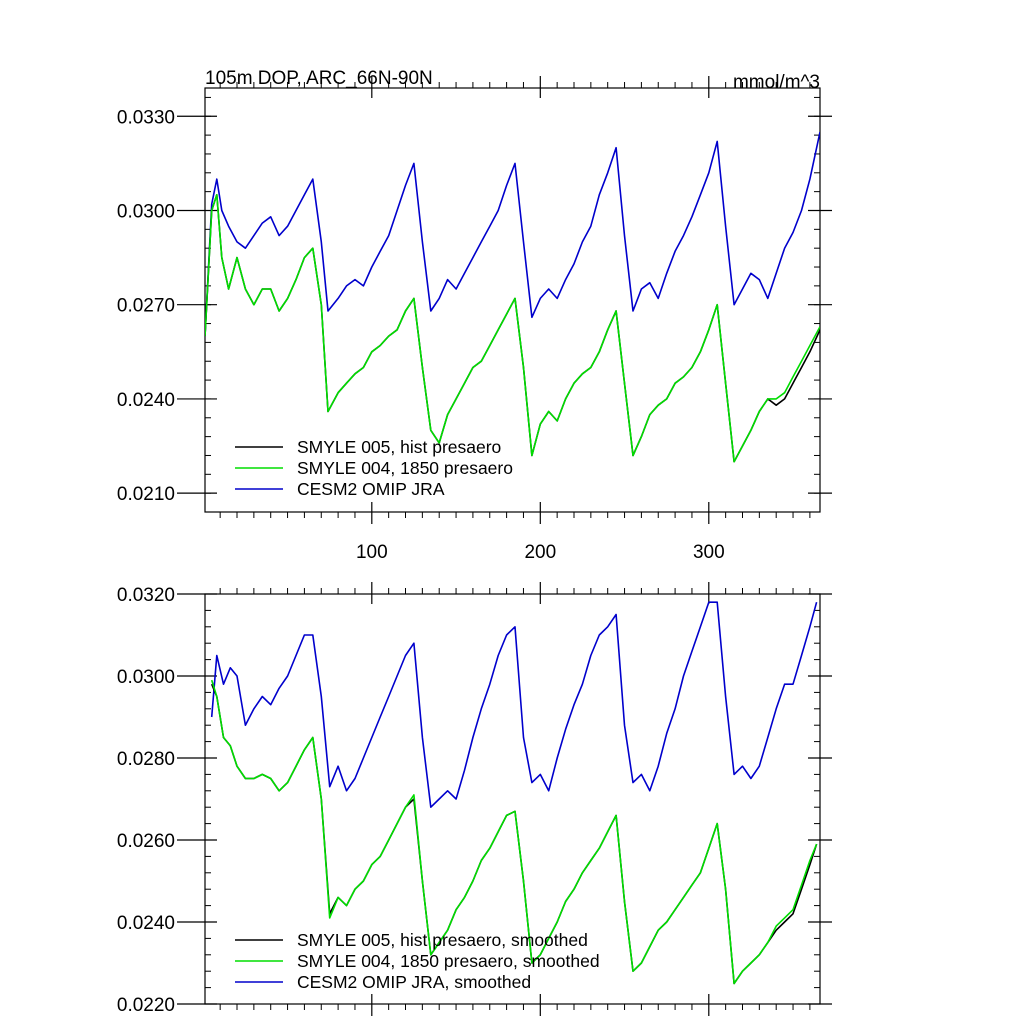 The width and height of the screenshot is (1024, 1029). I want to click on chart-title: 105m DOP, ARC_66N-90N, so click(319, 78).